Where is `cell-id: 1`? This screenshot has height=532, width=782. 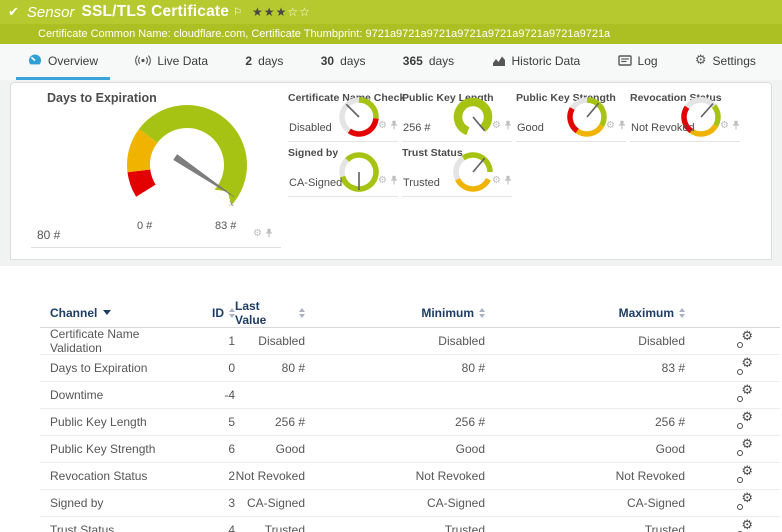
cell-id: 1 is located at coordinates (231, 341).